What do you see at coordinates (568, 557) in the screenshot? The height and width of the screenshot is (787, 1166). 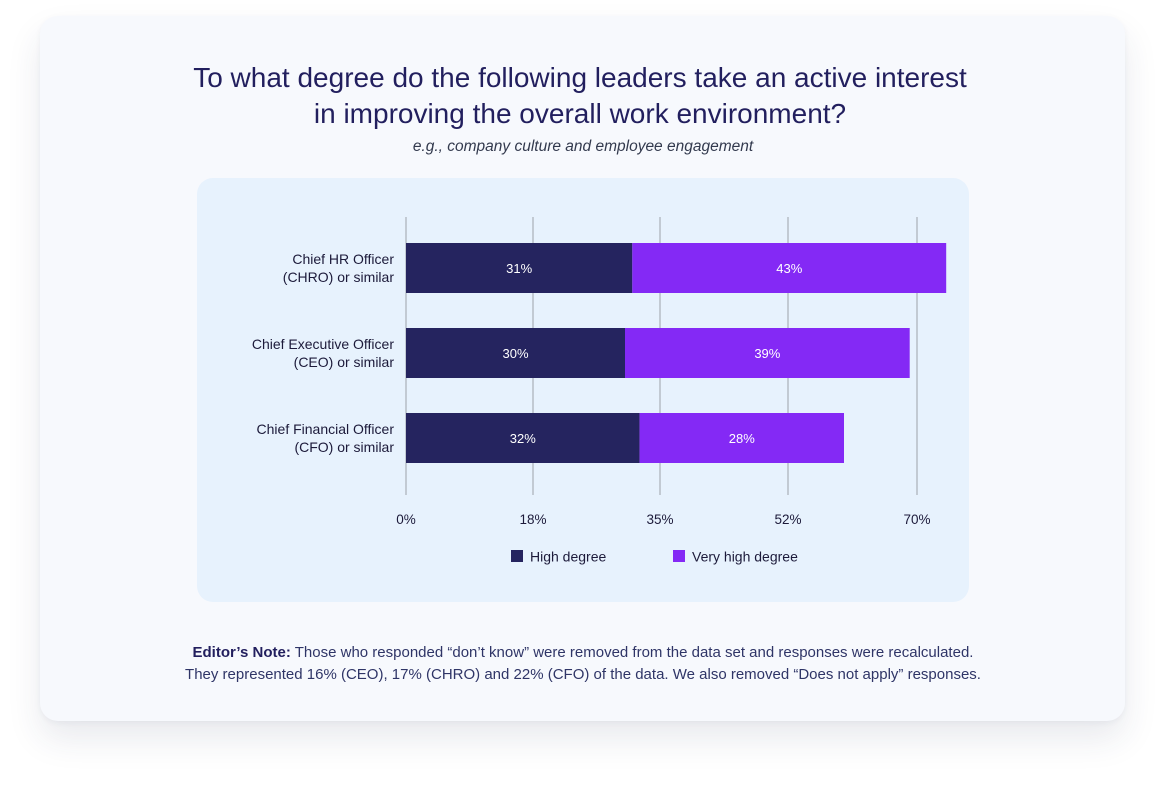 I see `legend-label: High degree` at bounding box center [568, 557].